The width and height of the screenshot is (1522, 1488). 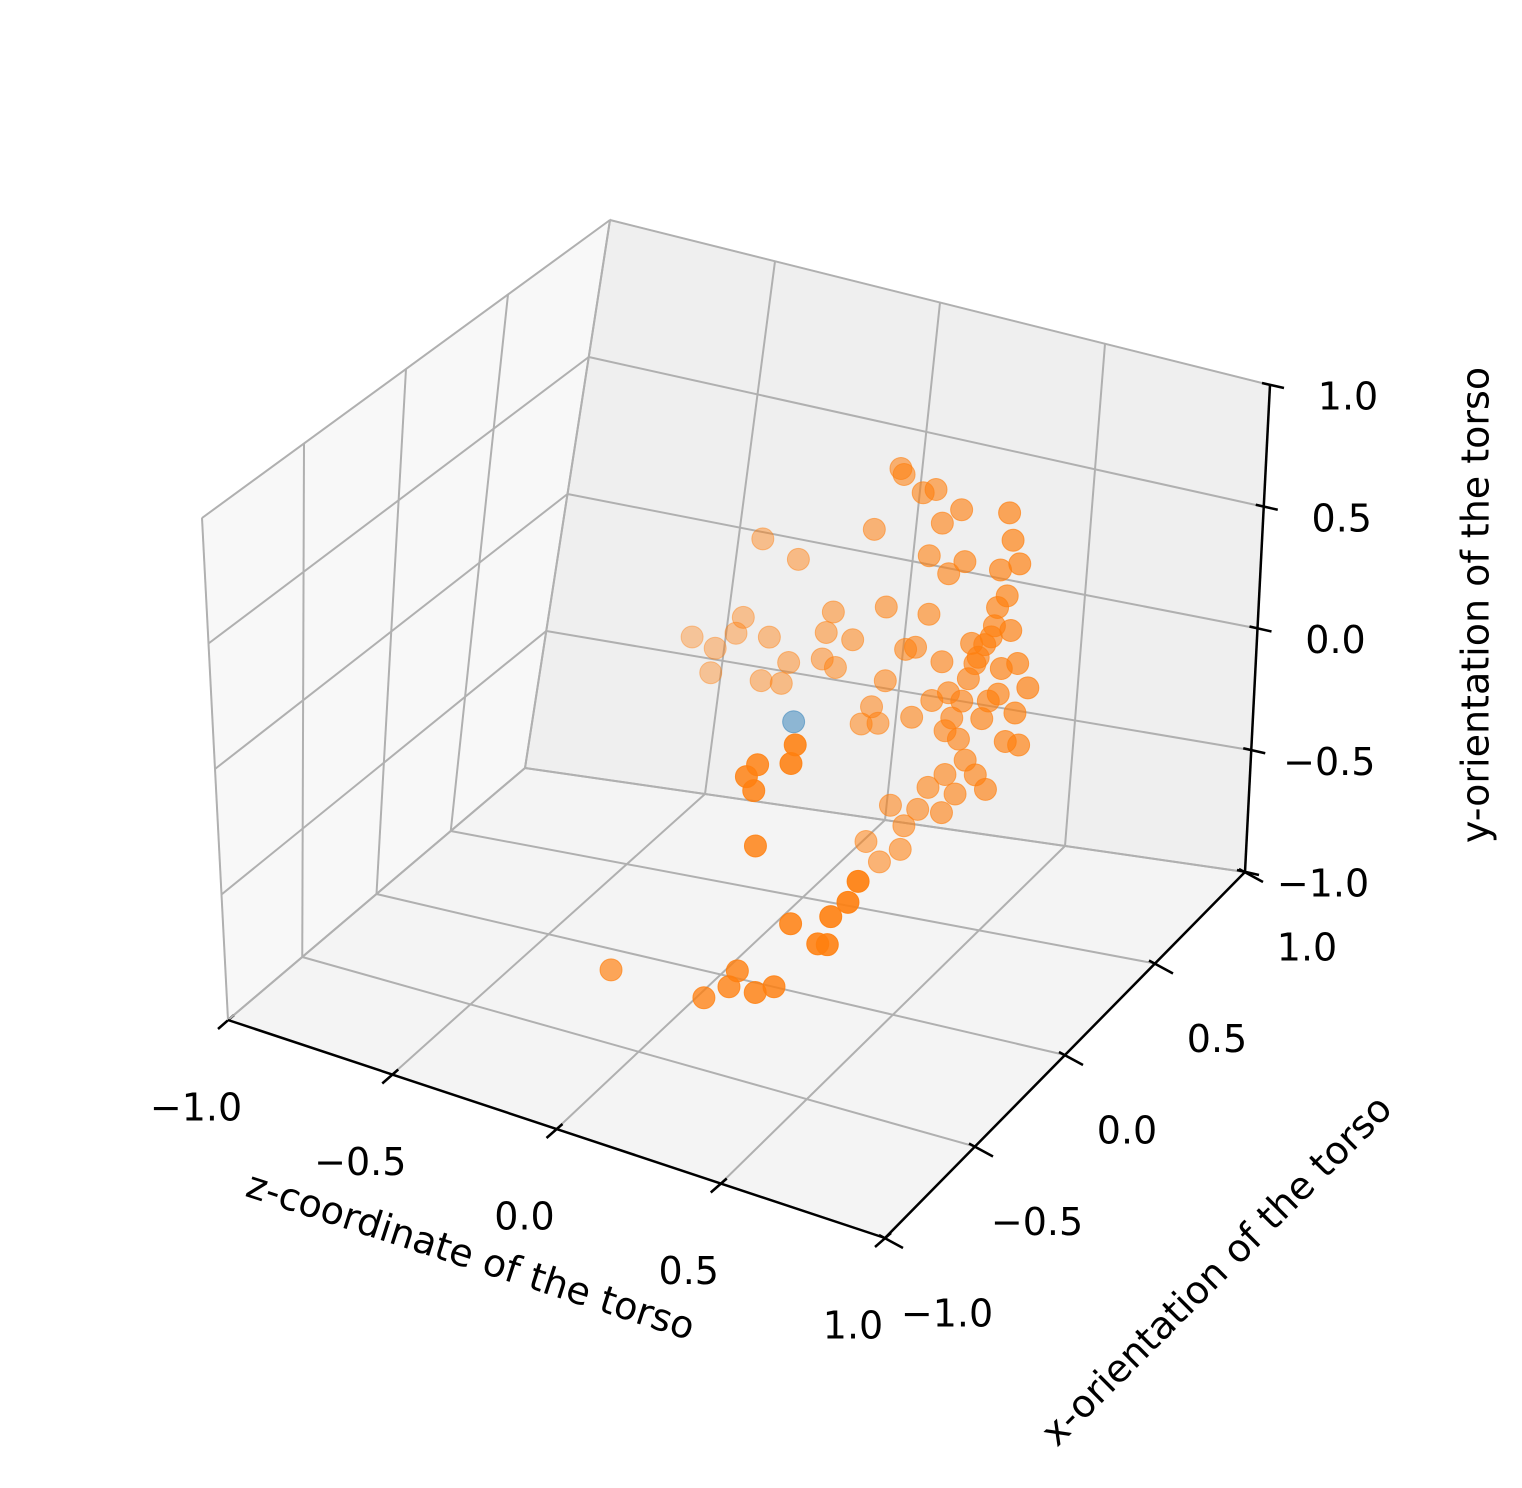 I want to click on z-tick-label: 0.5, so click(x=1342, y=518).